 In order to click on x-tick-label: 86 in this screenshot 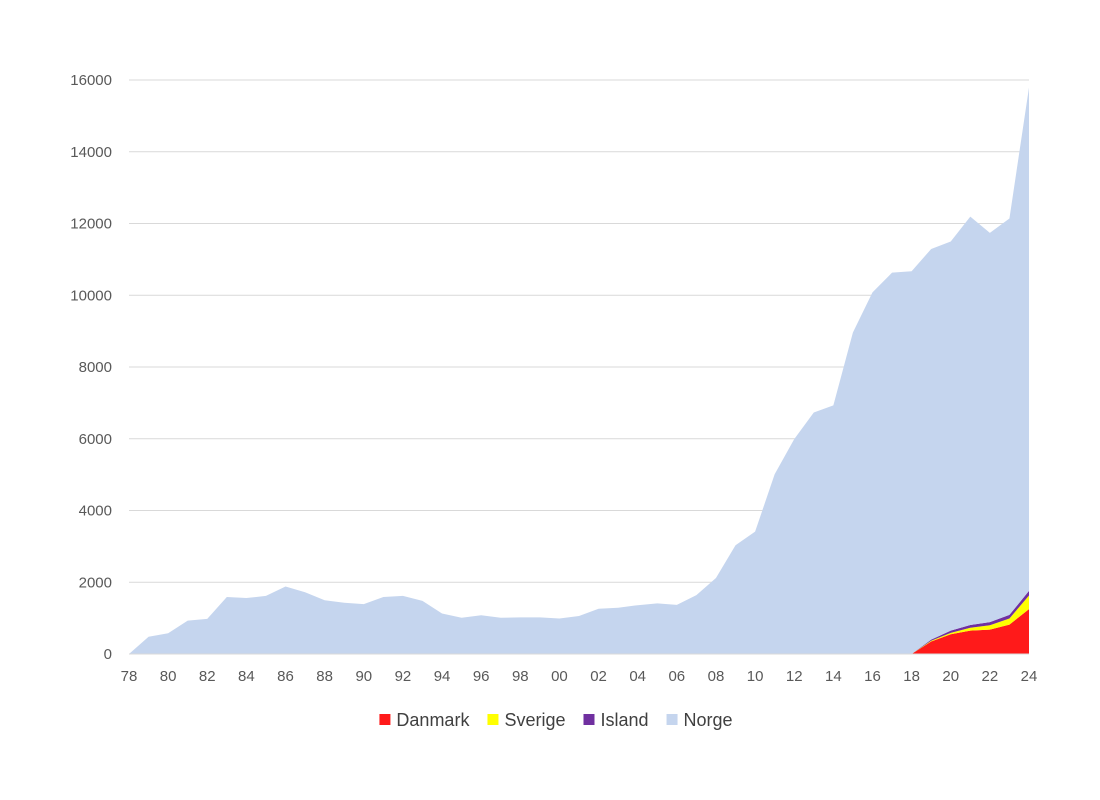, I will do `click(285, 676)`.